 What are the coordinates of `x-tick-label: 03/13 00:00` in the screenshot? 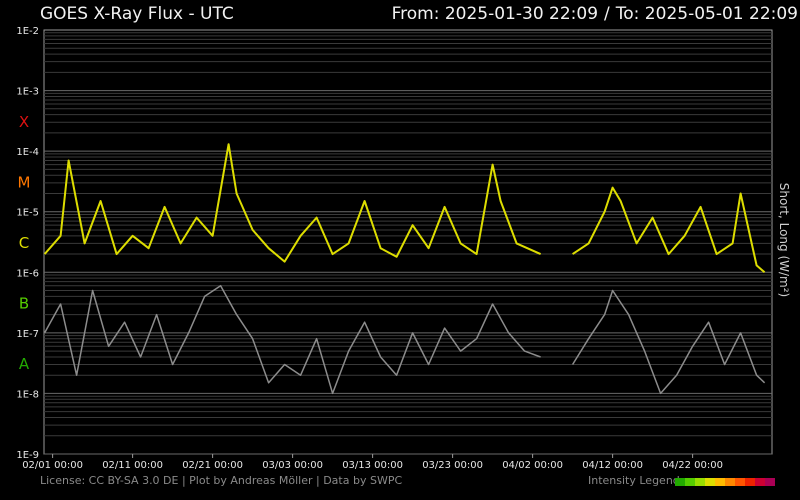 It's located at (372, 465).